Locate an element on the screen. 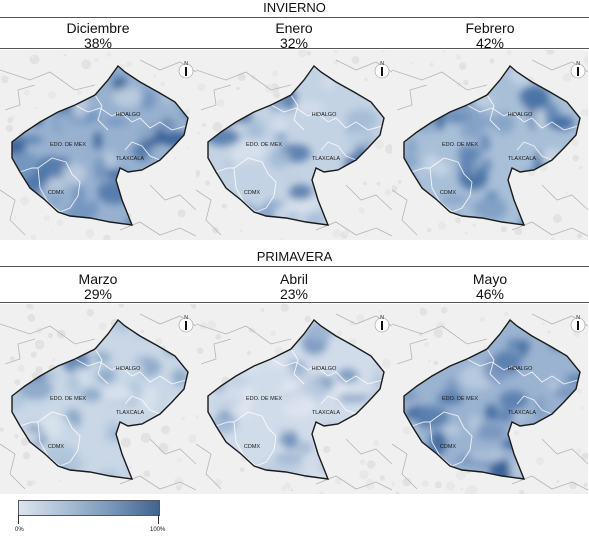 The width and height of the screenshot is (589, 537). north-arrow-icon: N is located at coordinates (382, 70).